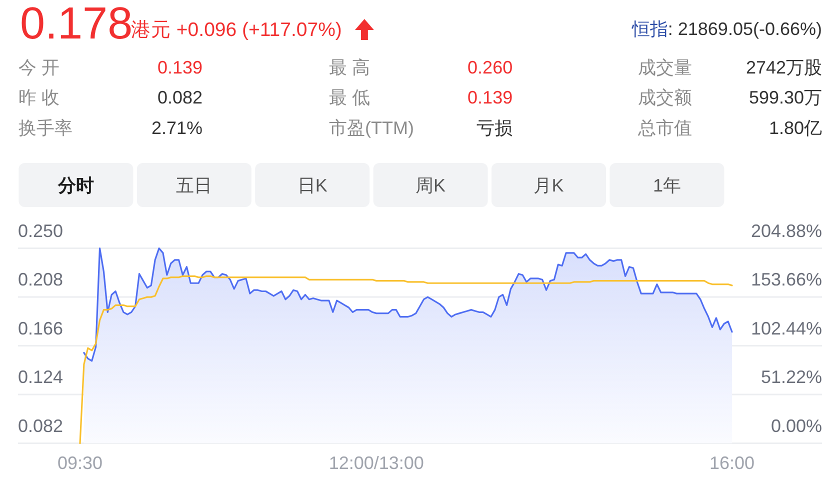  I want to click on y-tick-label: 0.166, so click(41, 328).